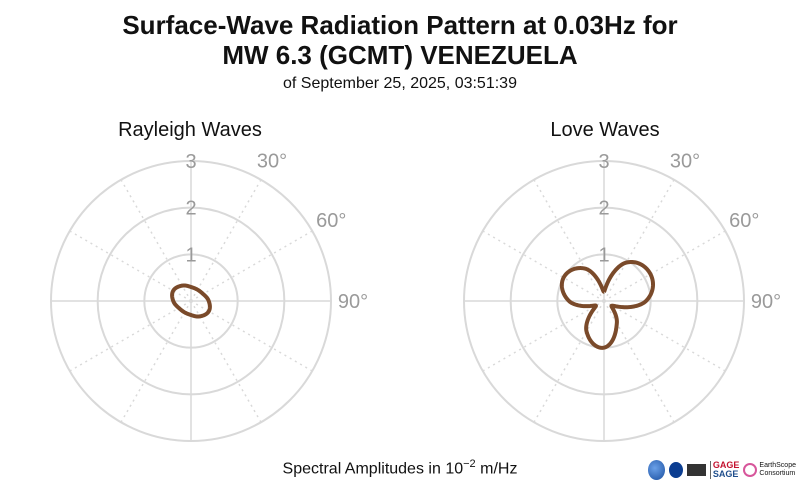 This screenshot has height=493, width=800. Describe the element at coordinates (603, 162) in the screenshot. I see `love-radial-tick-3: 3` at that location.